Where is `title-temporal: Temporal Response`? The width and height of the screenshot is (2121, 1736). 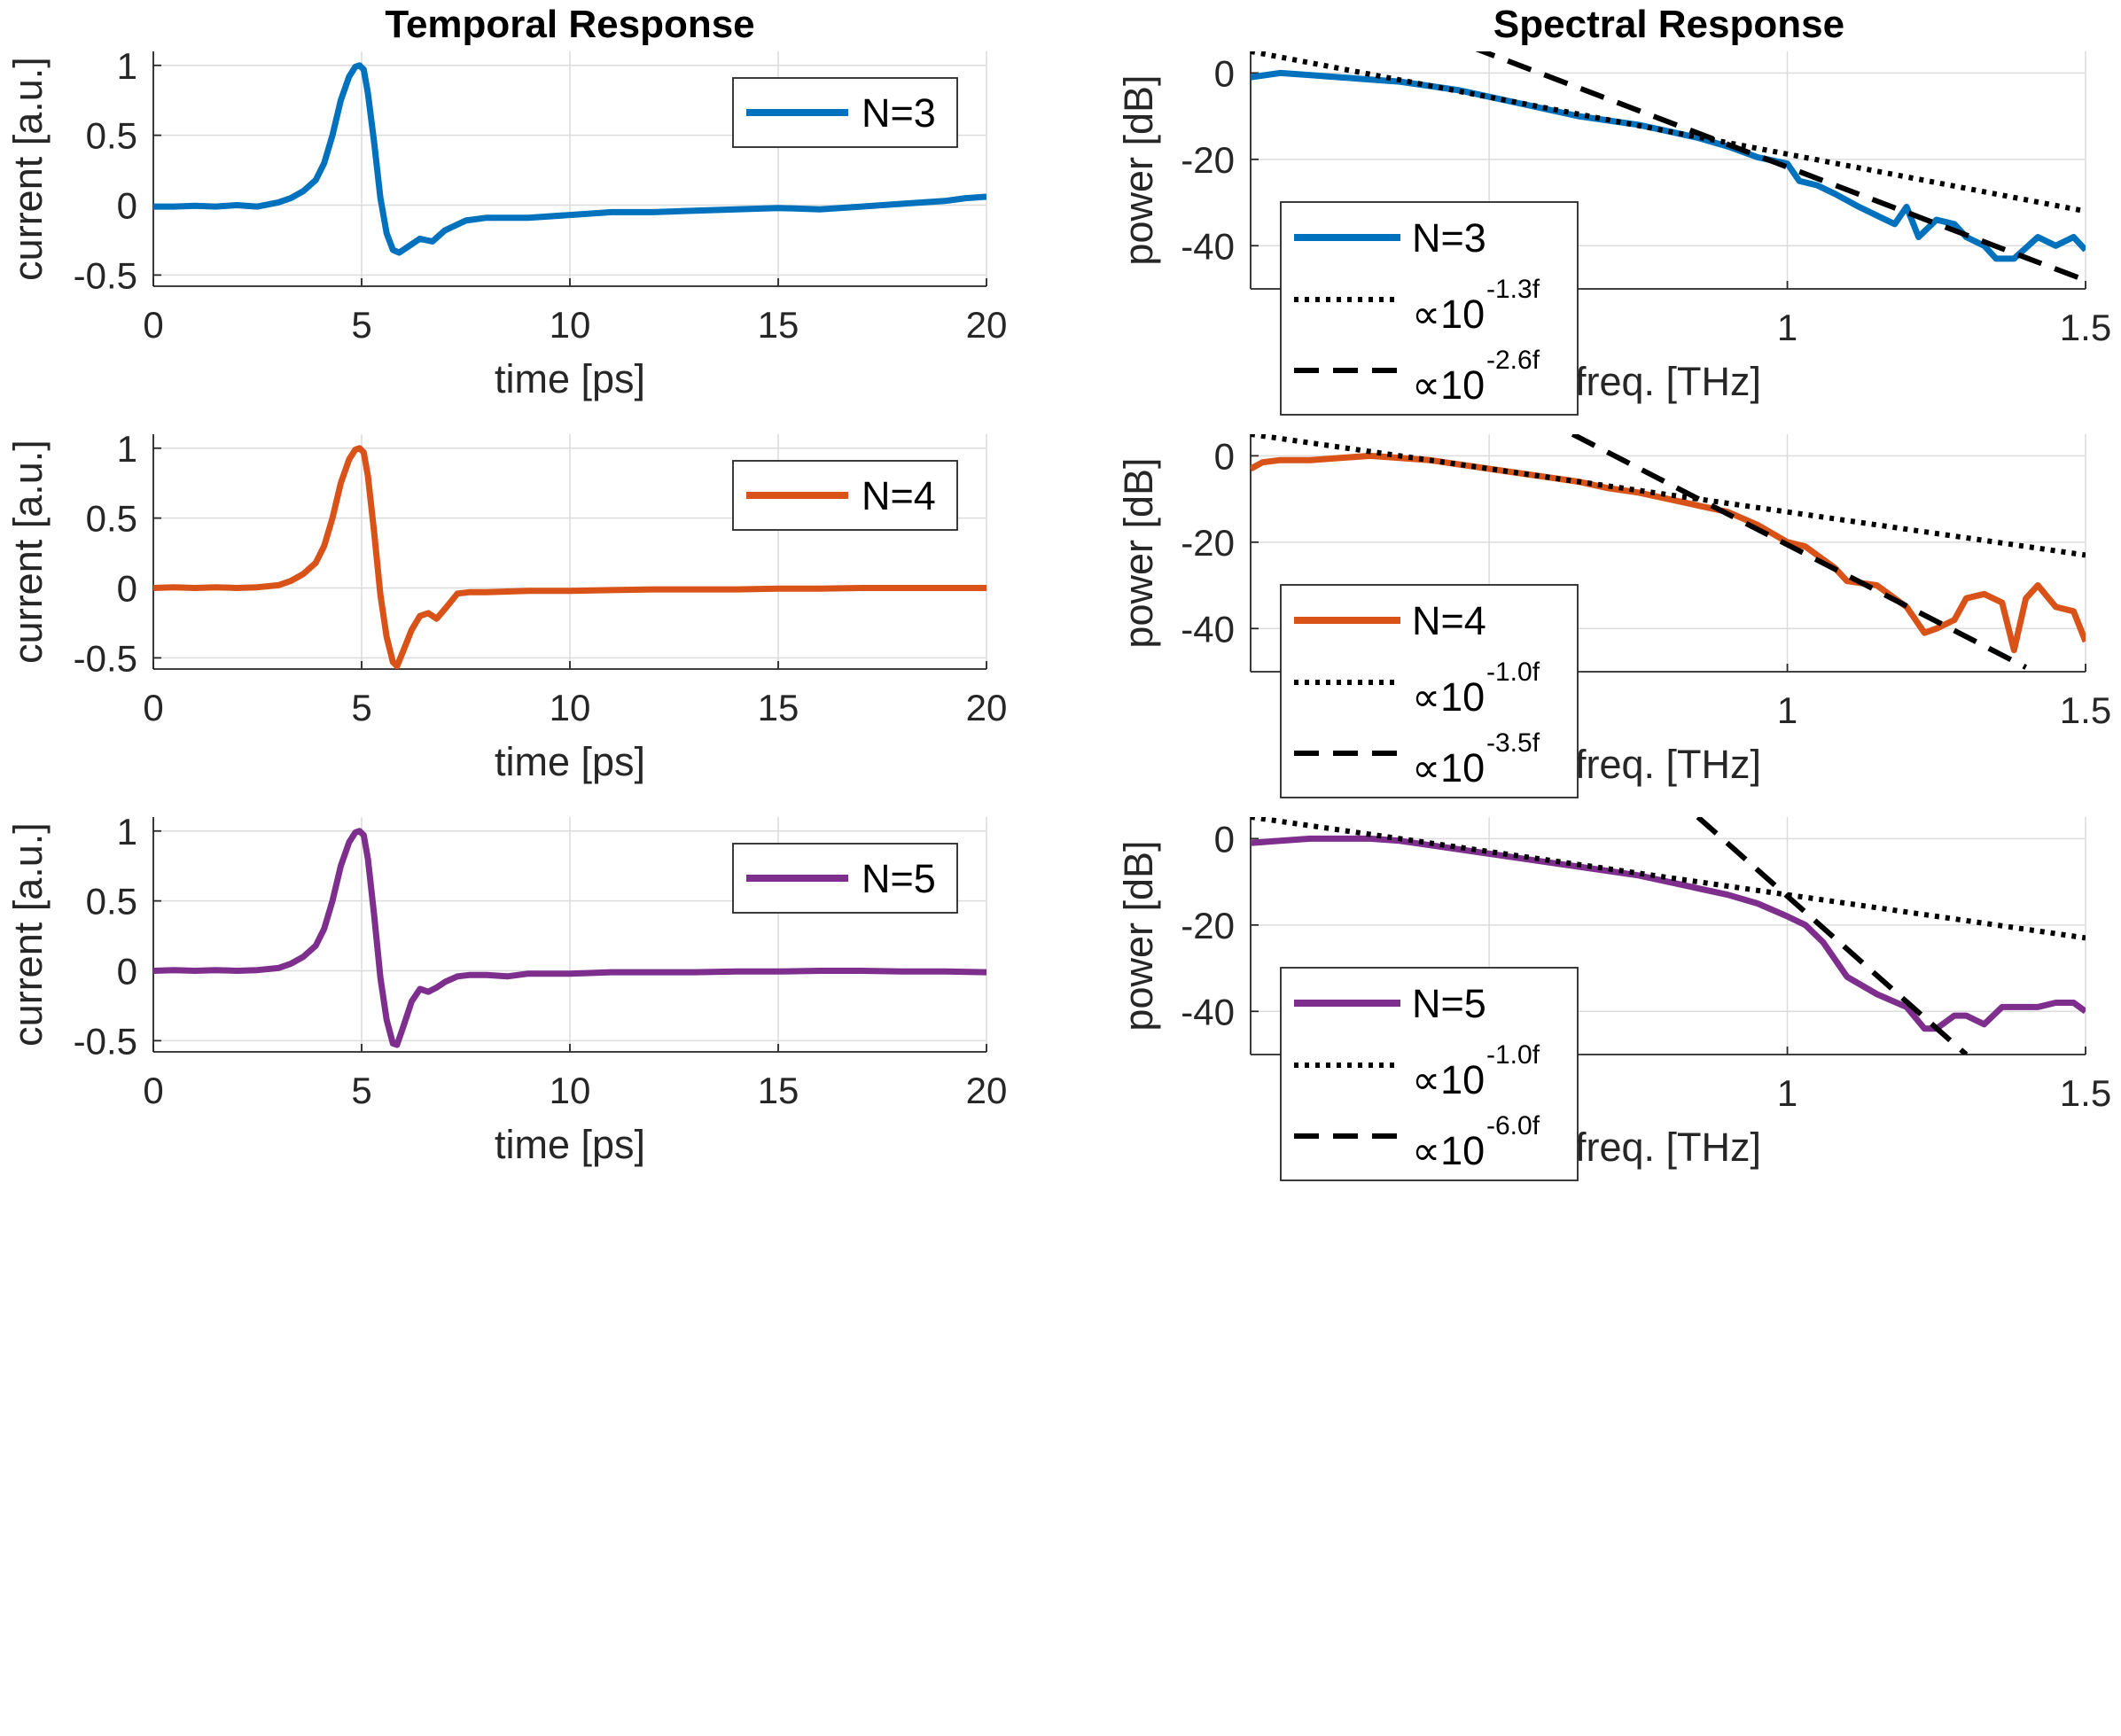
title-temporal: Temporal Response is located at coordinates (569, 24).